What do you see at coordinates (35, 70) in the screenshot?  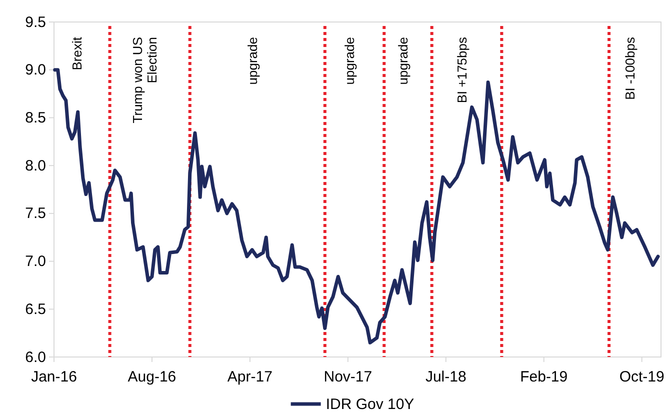 I see `y-tick-label: 9.0` at bounding box center [35, 70].